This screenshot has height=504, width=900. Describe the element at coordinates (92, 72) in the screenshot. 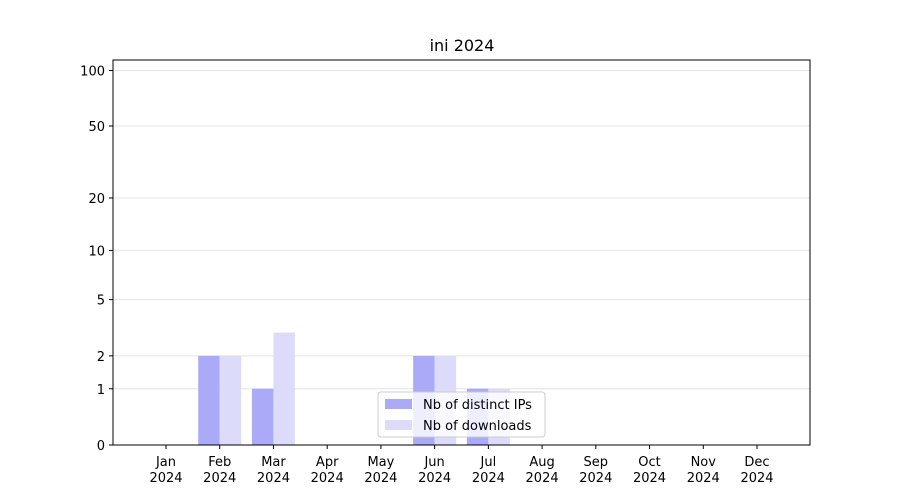

I see `y-tick-label: 100` at that location.